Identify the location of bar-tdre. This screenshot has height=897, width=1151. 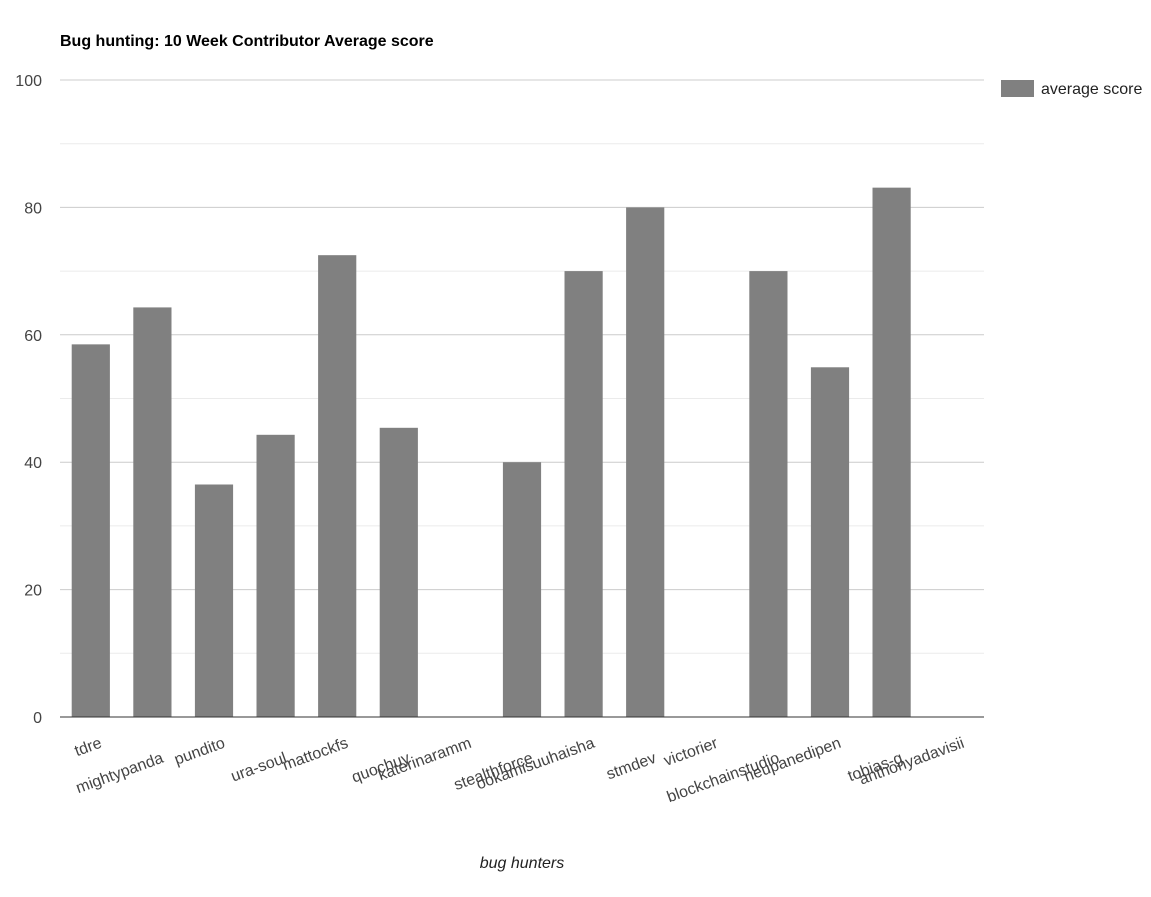
(90, 530).